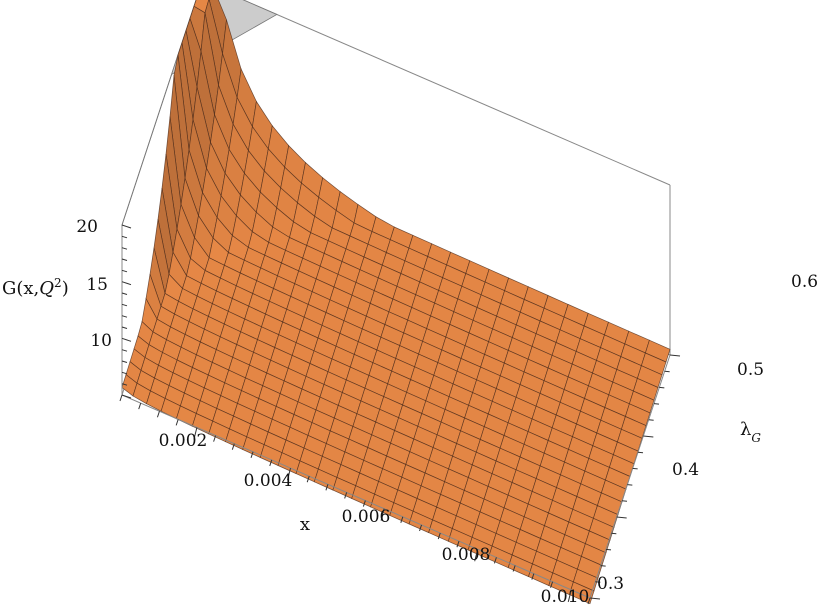 This screenshot has width=822, height=610. What do you see at coordinates (101, 341) in the screenshot?
I see `z-tick-label: 10` at bounding box center [101, 341].